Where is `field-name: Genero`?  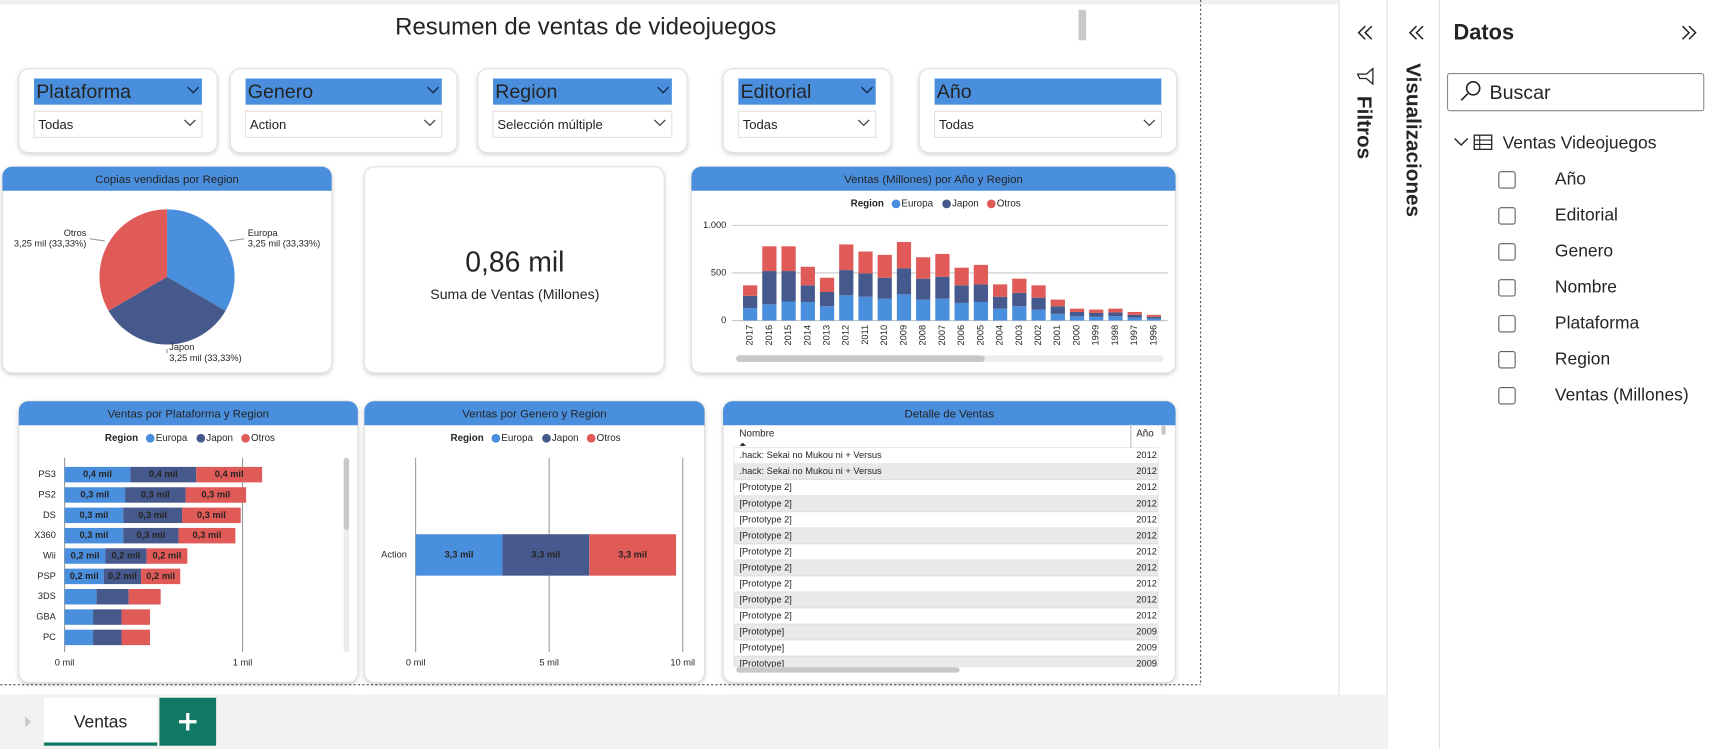
field-name: Genero is located at coordinates (1584, 250).